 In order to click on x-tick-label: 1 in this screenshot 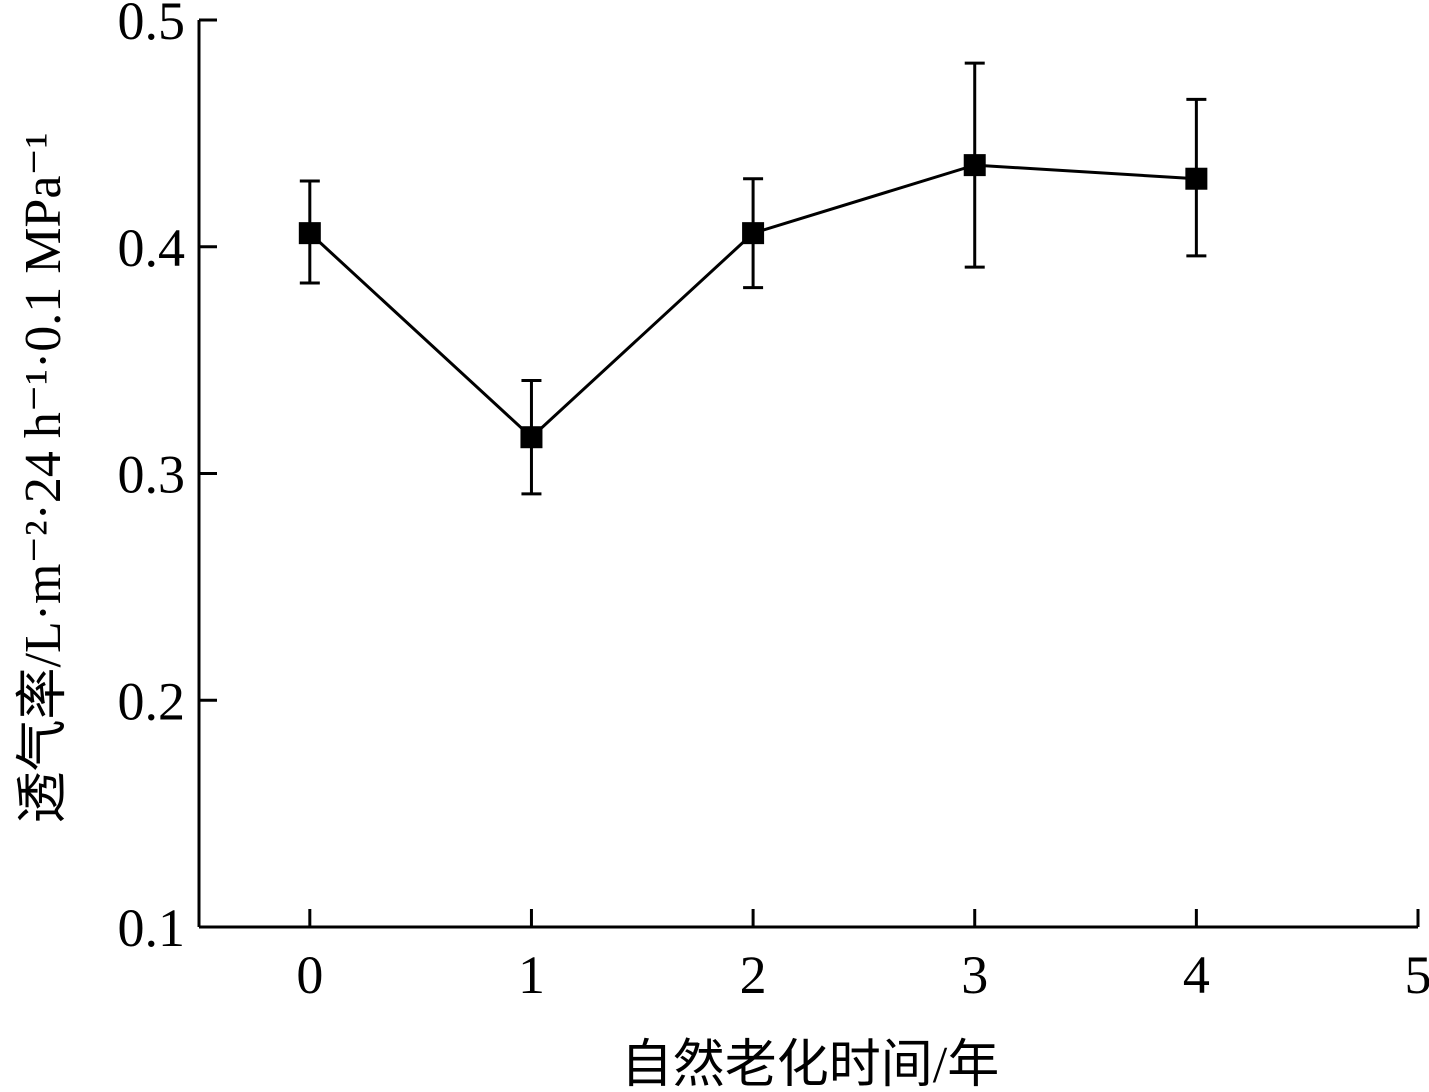, I will do `click(531, 975)`.